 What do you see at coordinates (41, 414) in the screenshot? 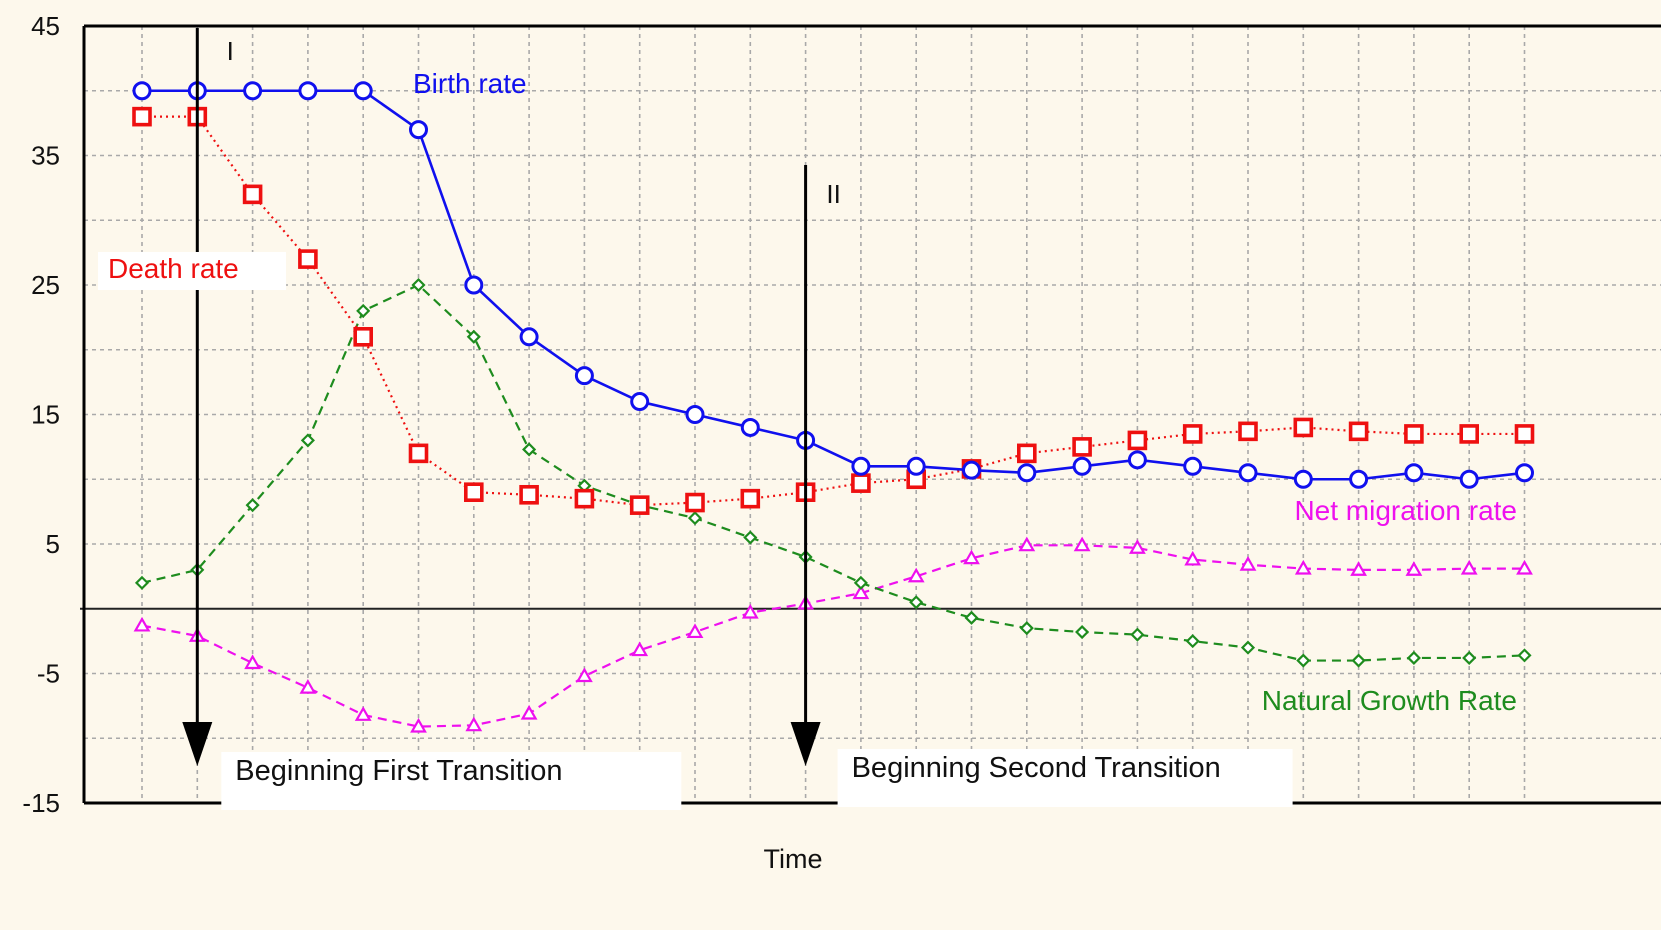
I see `y-tick-labels: 45 35 25 15 5 -5 -15` at bounding box center [41, 414].